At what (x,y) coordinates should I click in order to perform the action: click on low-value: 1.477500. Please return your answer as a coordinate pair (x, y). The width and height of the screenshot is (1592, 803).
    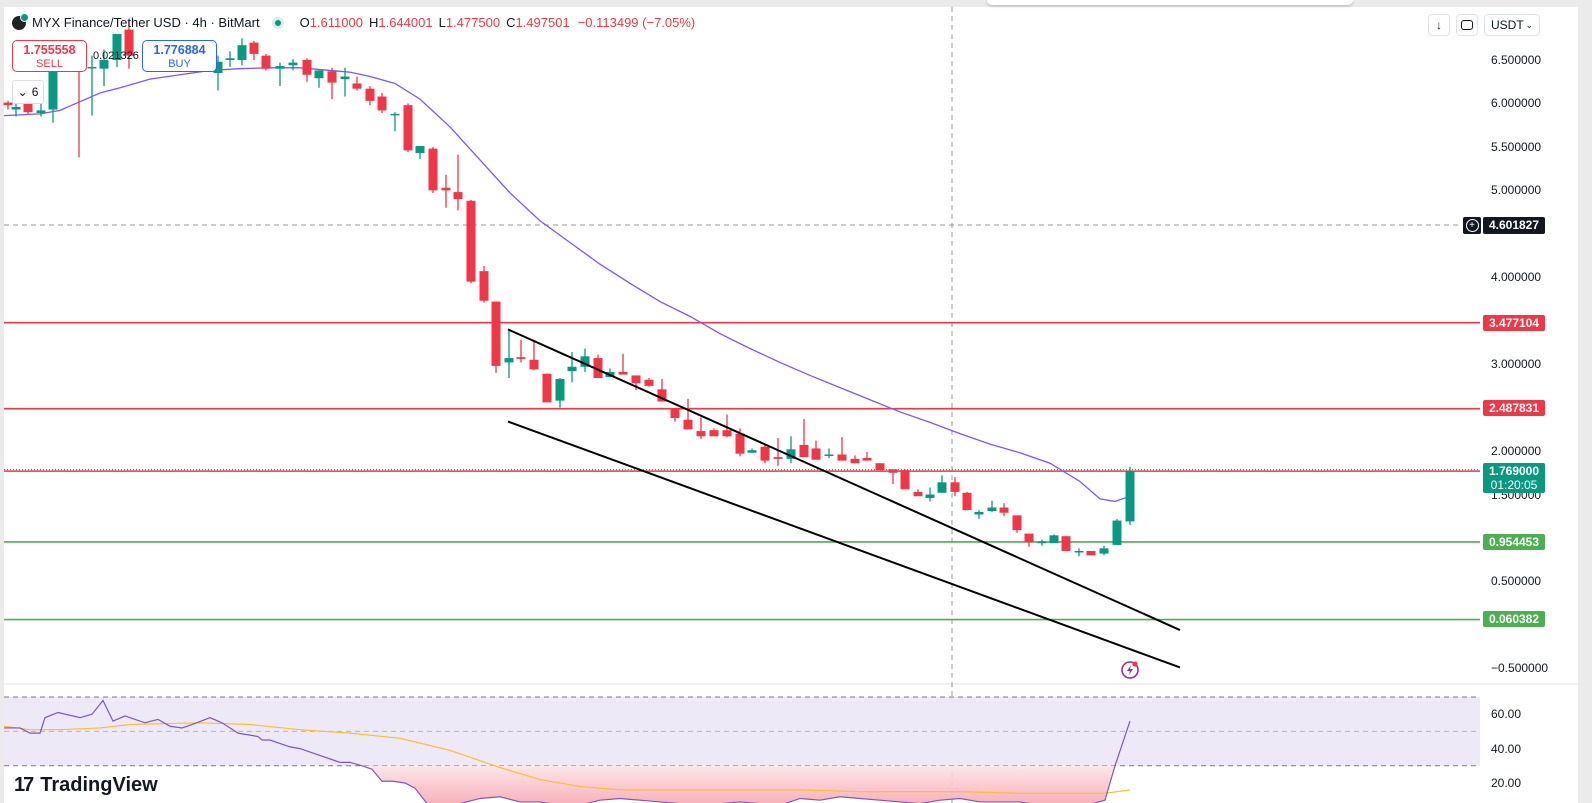
    Looking at the image, I should click on (473, 22).